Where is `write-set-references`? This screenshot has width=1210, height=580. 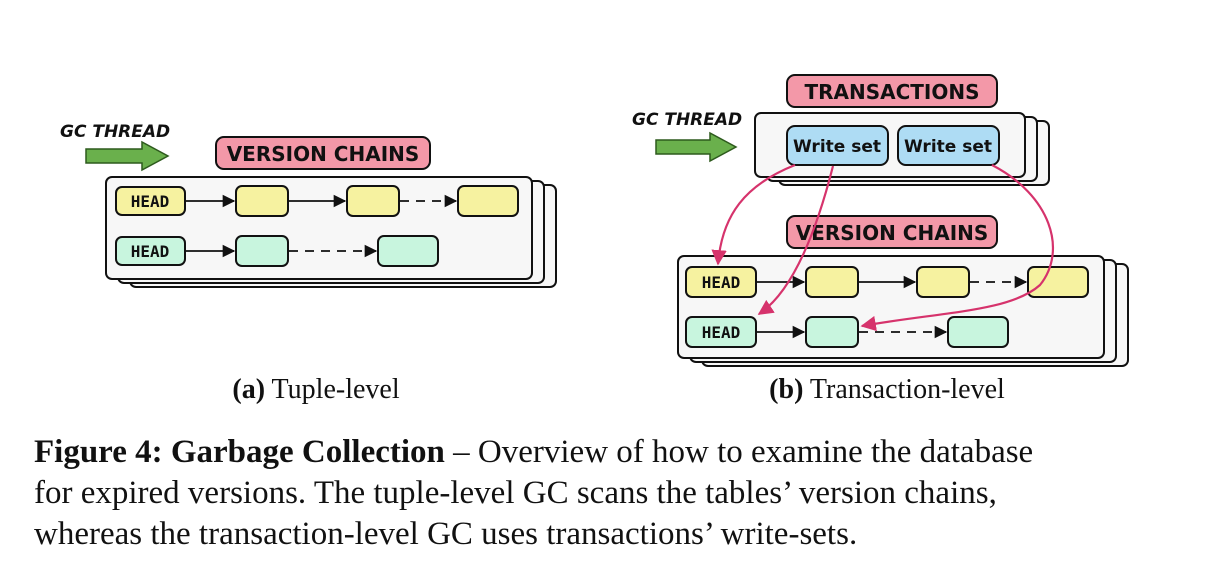 write-set-references is located at coordinates (883, 247).